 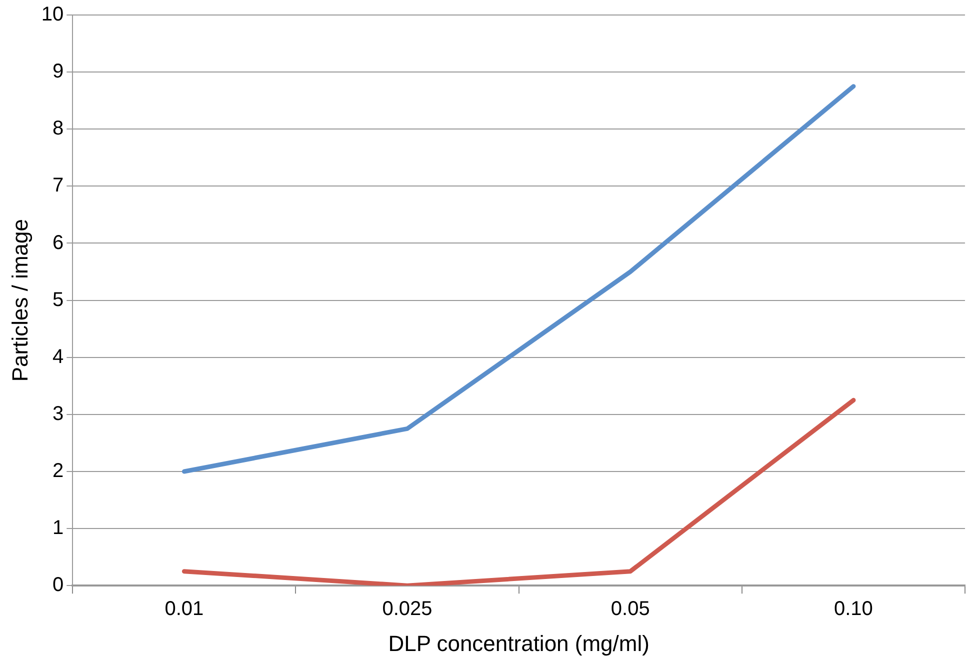 What do you see at coordinates (58, 413) in the screenshot?
I see `y-tick-label: 3` at bounding box center [58, 413].